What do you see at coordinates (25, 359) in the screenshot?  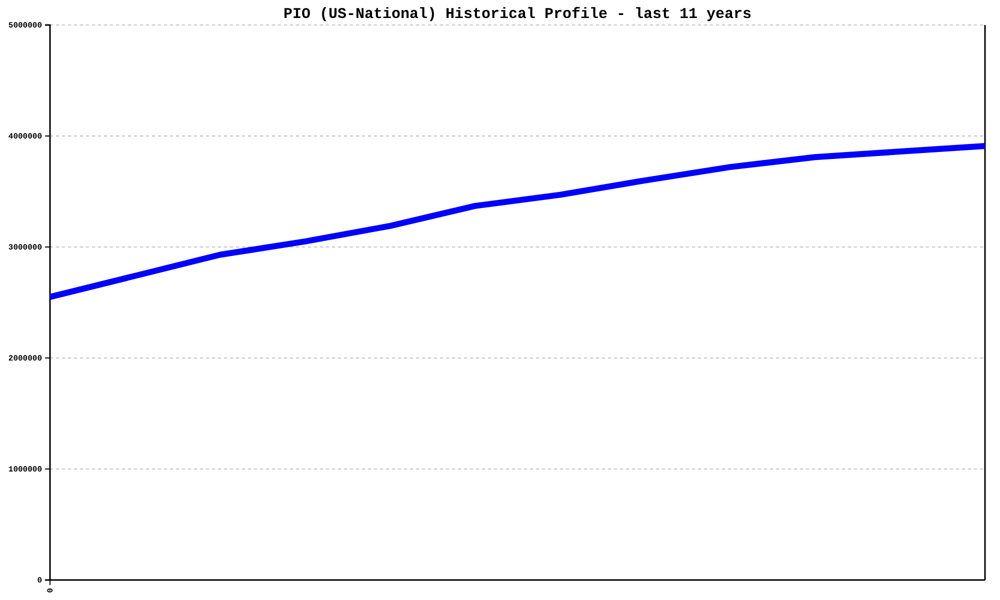 I see `y-tick-label: 2000000` at bounding box center [25, 359].